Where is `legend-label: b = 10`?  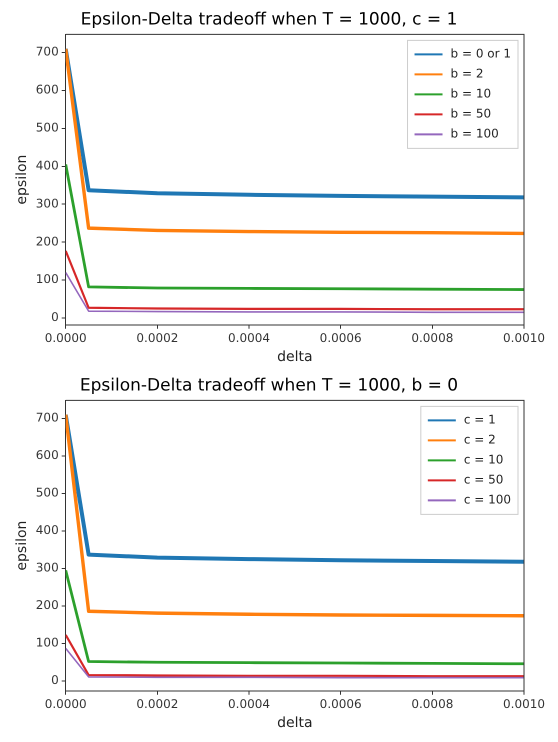 legend-label: b = 10 is located at coordinates (471, 93).